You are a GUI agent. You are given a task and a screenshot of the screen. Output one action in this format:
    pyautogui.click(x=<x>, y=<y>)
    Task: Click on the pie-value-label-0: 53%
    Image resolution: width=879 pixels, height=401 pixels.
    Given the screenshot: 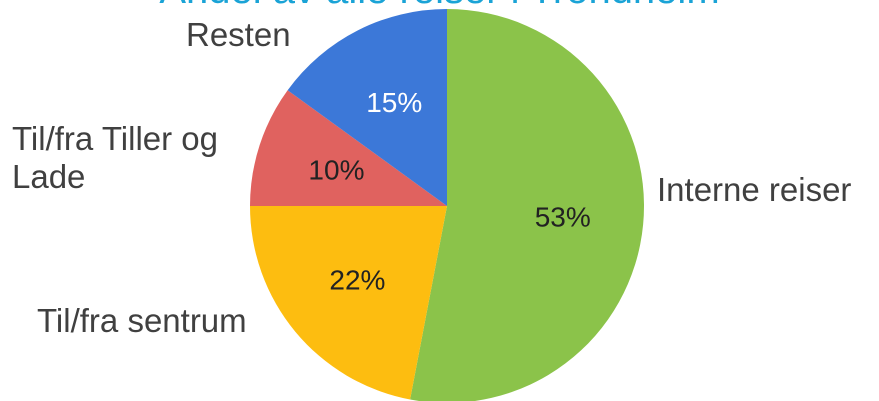 What is the action you would take?
    pyautogui.click(x=563, y=216)
    